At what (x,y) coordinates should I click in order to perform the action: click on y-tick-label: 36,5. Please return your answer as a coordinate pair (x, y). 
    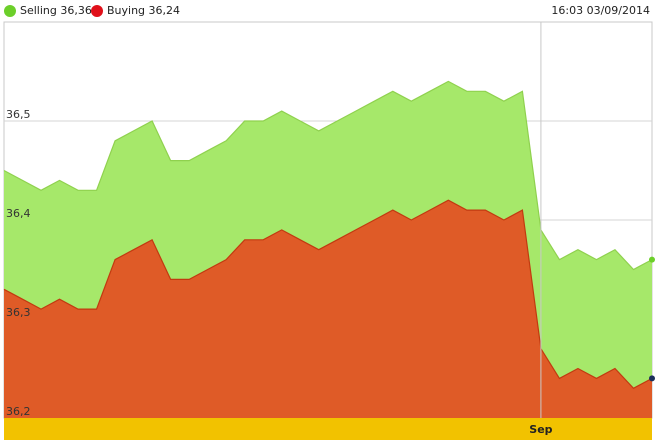
    Looking at the image, I should click on (18, 114).